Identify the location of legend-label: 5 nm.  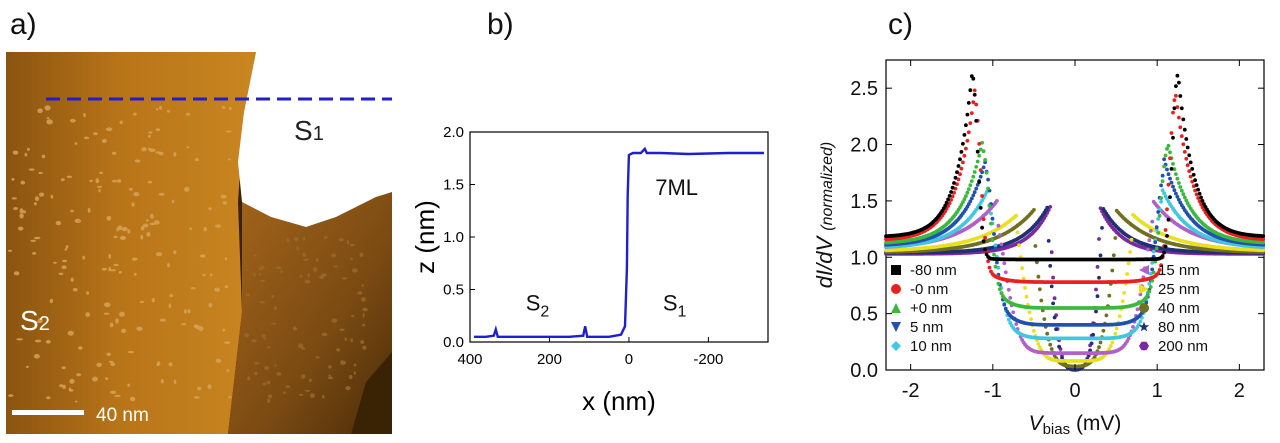
(926, 327).